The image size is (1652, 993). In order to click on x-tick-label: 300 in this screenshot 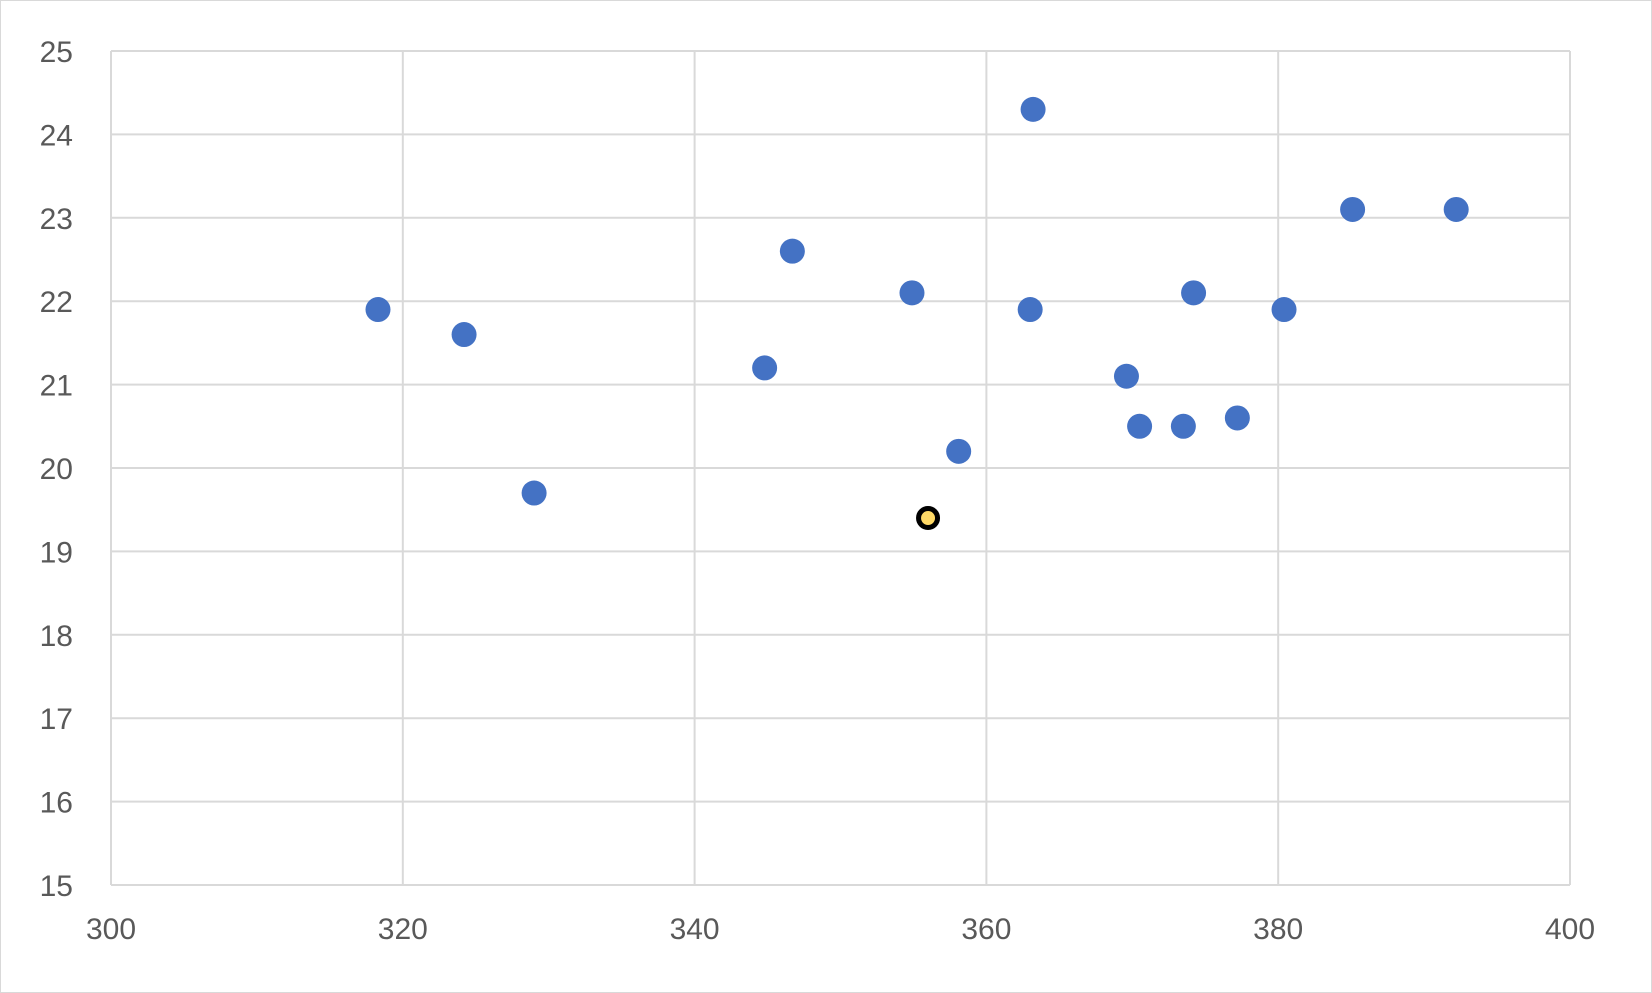, I will do `click(111, 929)`.